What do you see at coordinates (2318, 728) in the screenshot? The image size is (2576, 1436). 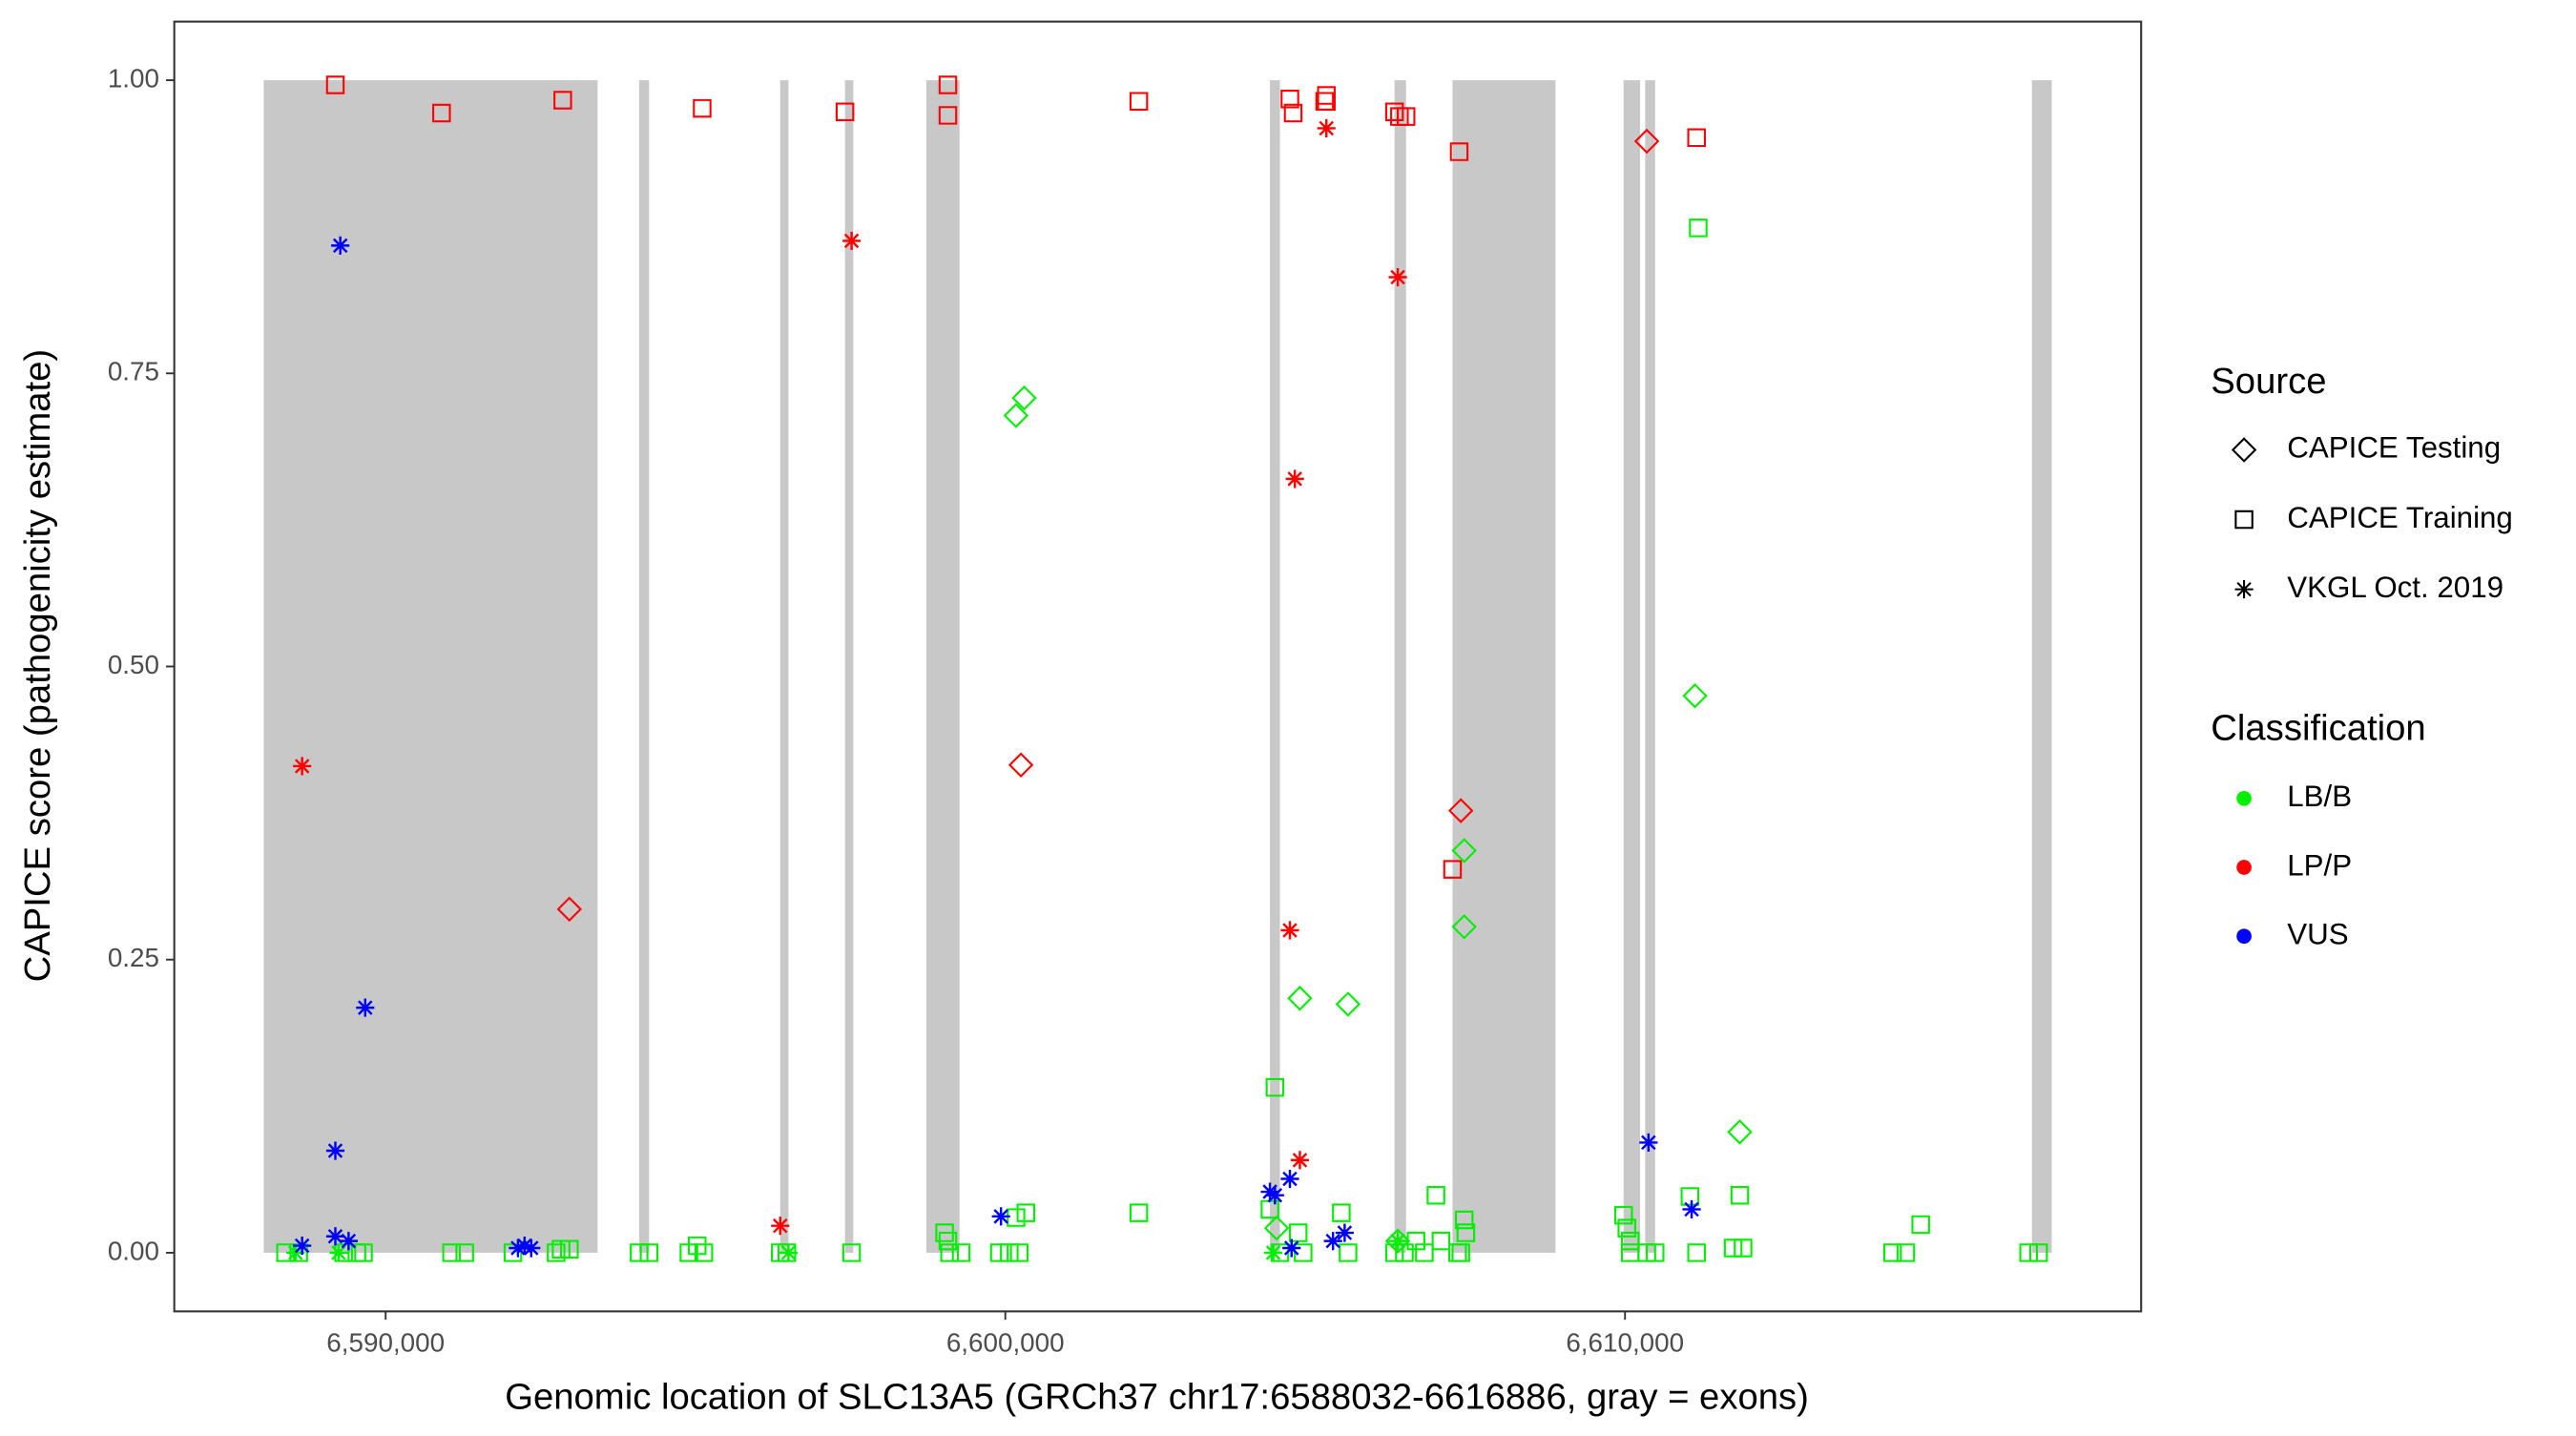 I see `legend-title: Classification` at bounding box center [2318, 728].